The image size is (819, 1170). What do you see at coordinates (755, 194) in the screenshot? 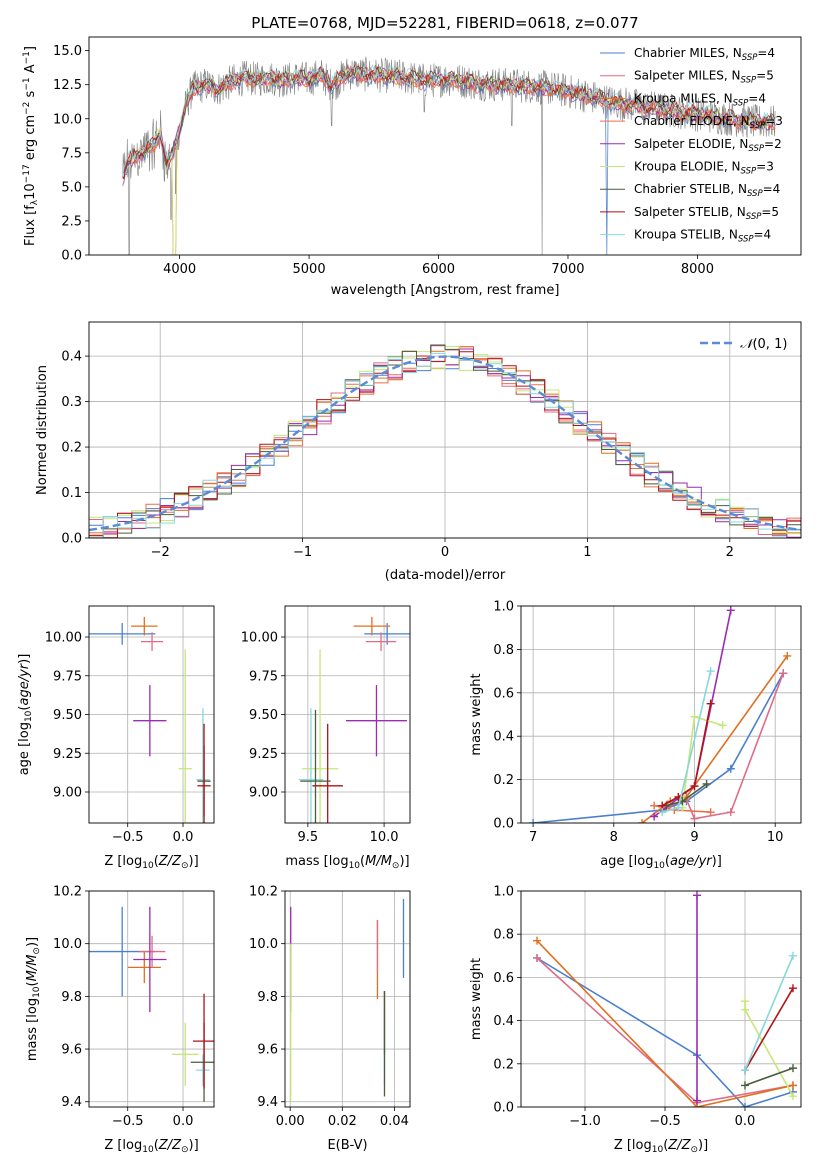
I see `legend-sub: SSP` at bounding box center [755, 194].